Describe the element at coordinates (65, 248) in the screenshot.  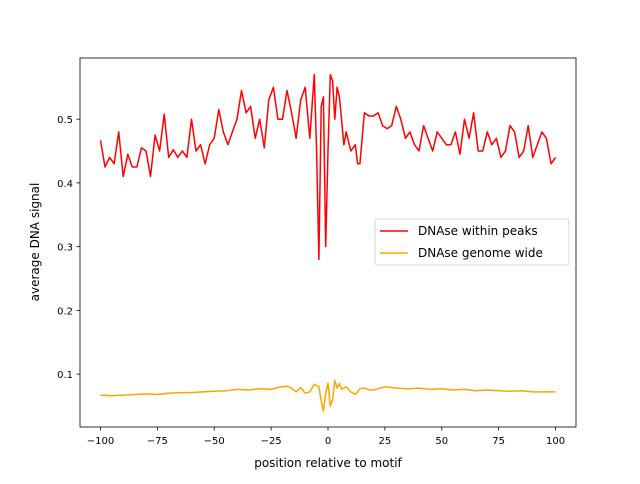
I see `y-tick-label: 0.3` at that location.